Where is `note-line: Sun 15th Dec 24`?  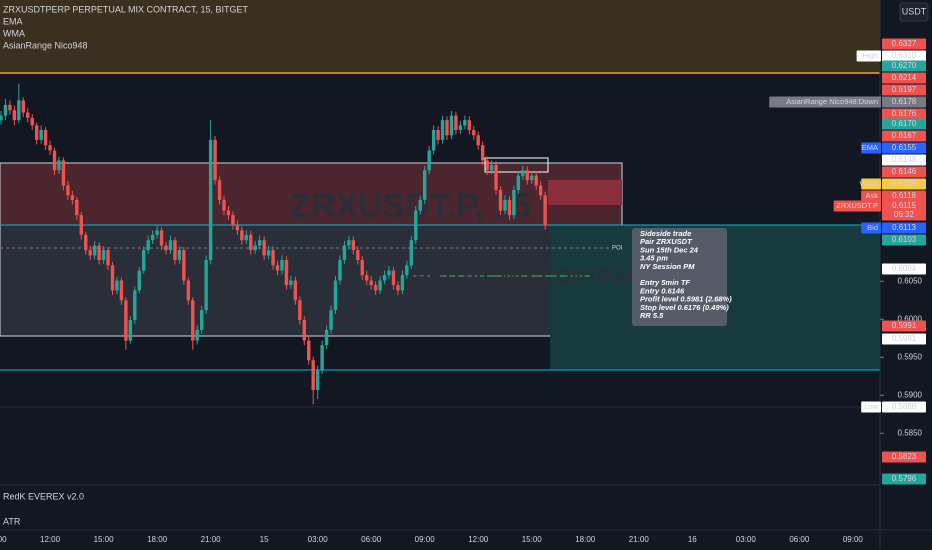
note-line: Sun 15th Dec 24 is located at coordinates (669, 249).